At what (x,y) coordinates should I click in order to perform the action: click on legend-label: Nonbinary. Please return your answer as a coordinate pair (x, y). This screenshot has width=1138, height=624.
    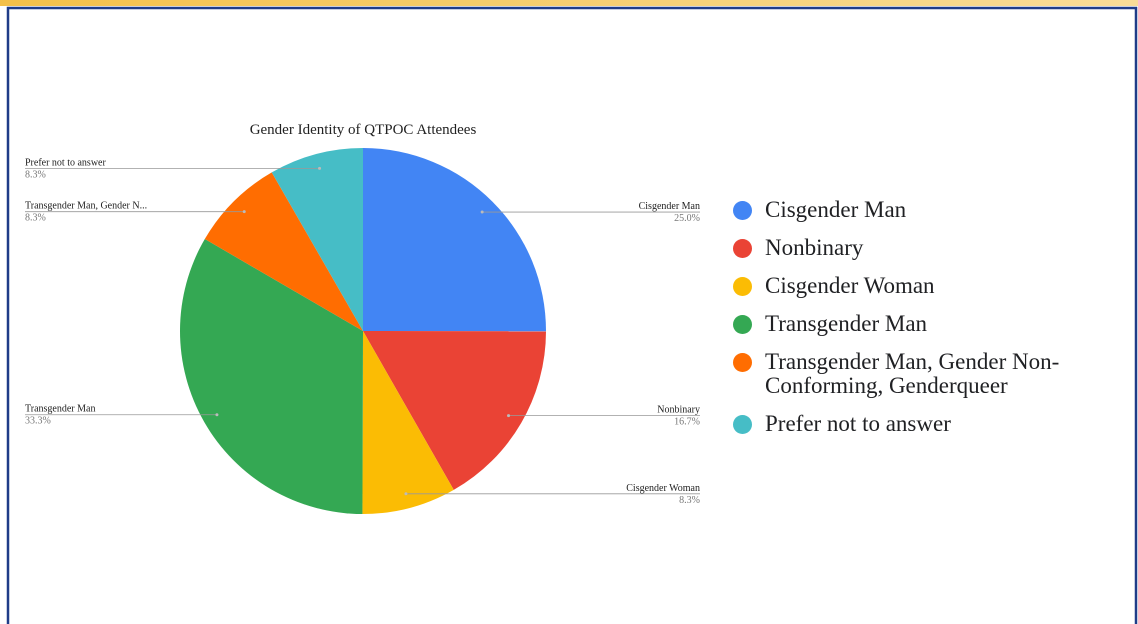
    Looking at the image, I should click on (814, 247).